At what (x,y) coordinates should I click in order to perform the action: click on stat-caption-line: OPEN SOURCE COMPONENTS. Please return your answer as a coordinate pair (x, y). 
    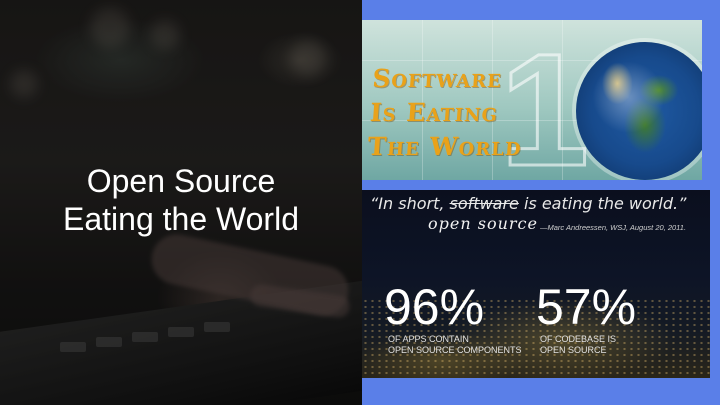
    Looking at the image, I should click on (455, 350).